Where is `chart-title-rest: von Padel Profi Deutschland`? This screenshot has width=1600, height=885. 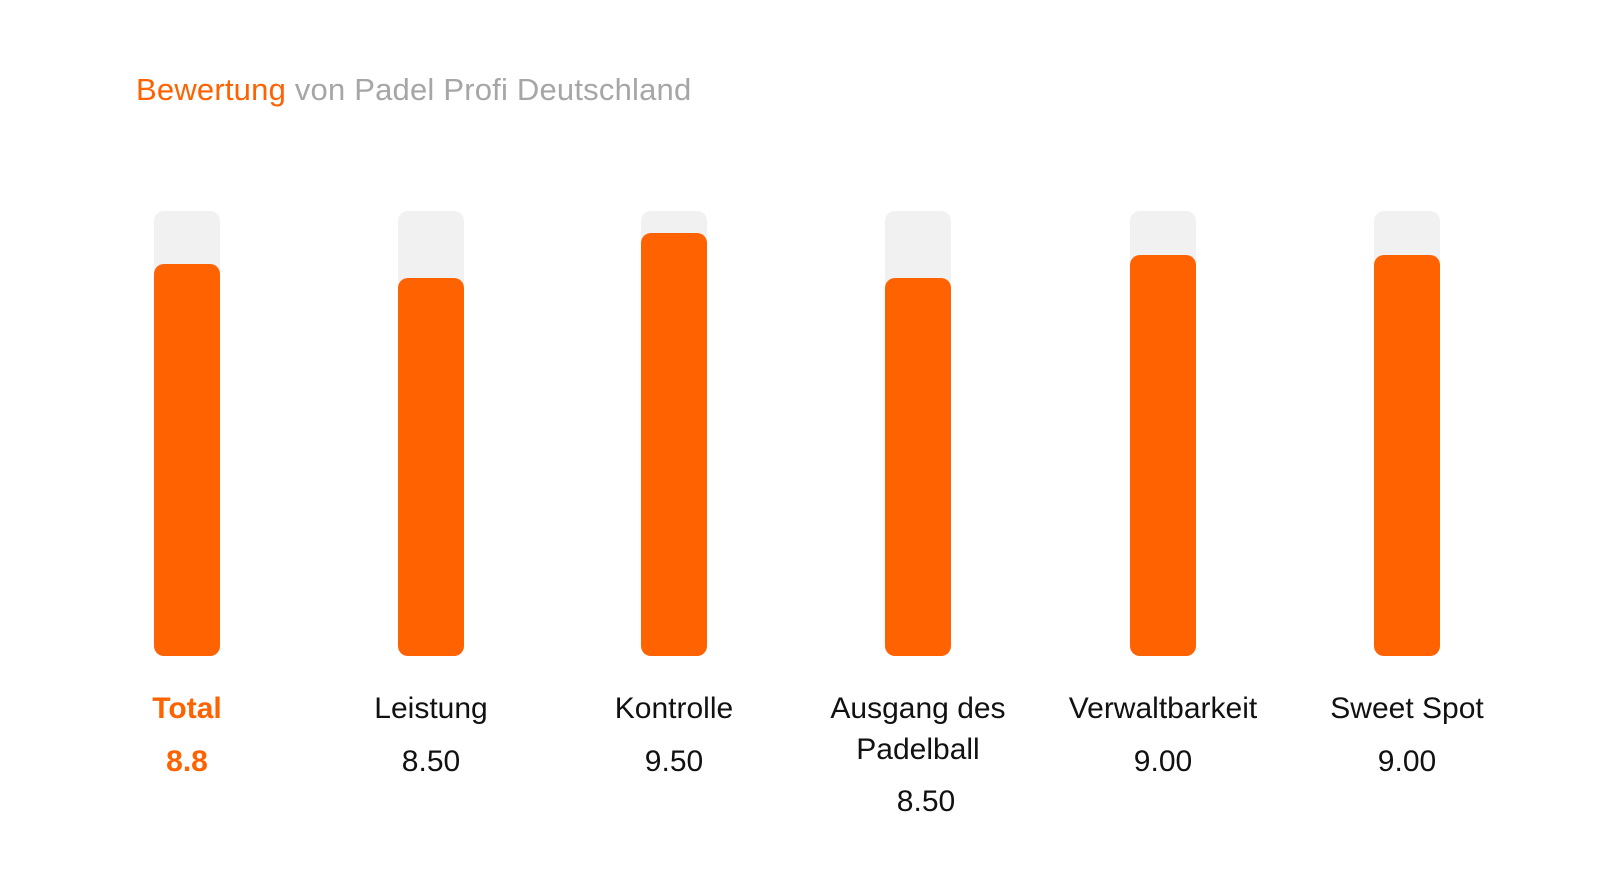 chart-title-rest: von Padel Profi Deutschland is located at coordinates (493, 89).